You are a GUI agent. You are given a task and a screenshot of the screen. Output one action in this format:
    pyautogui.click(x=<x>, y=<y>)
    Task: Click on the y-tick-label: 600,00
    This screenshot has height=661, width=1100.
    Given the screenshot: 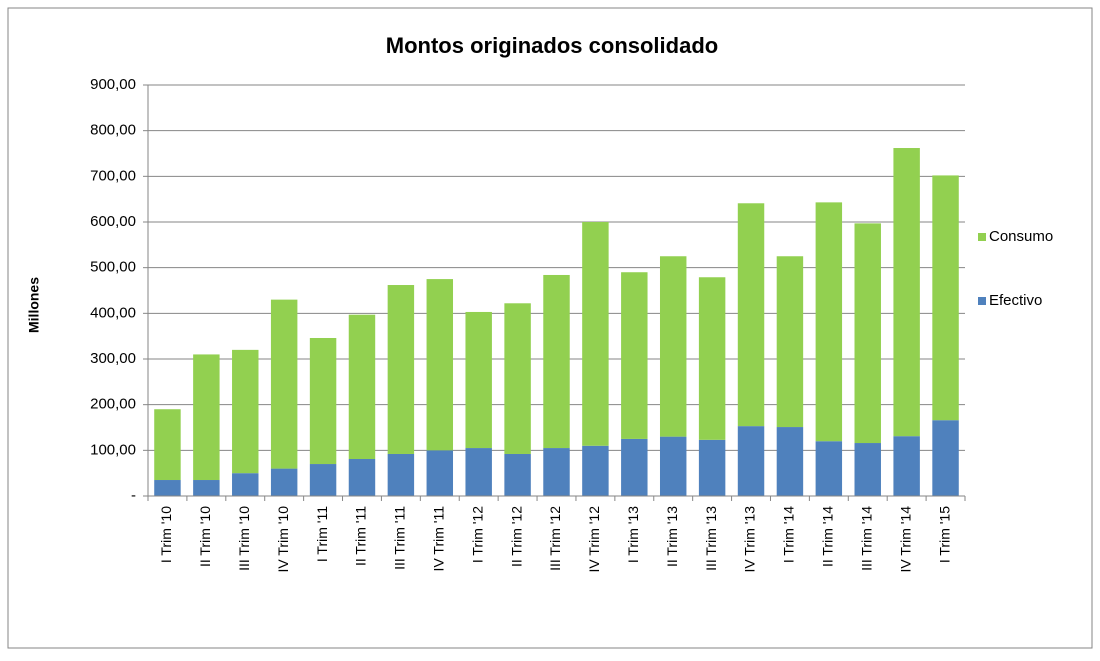 What is the action you would take?
    pyautogui.click(x=113, y=221)
    